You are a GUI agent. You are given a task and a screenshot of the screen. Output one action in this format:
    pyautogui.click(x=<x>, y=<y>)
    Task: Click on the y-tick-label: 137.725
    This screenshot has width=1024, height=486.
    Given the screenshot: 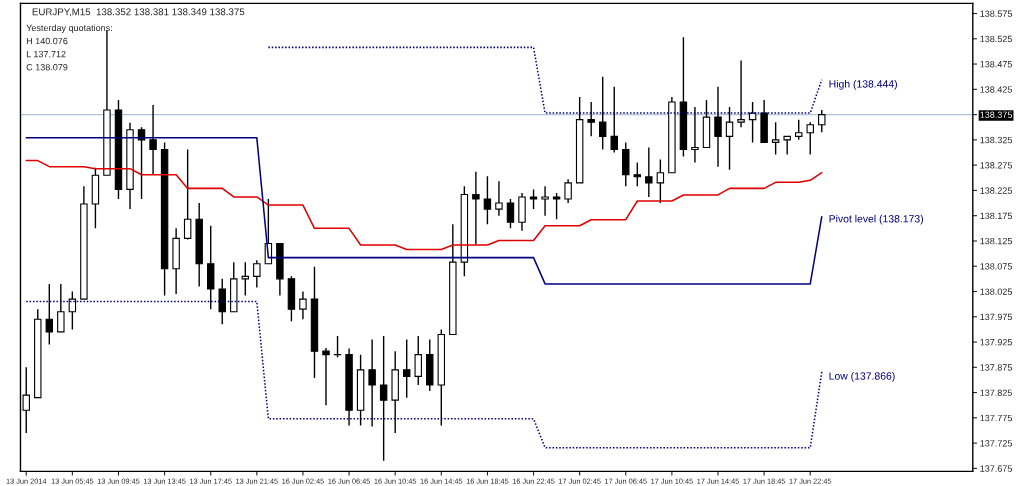 What is the action you would take?
    pyautogui.click(x=996, y=443)
    